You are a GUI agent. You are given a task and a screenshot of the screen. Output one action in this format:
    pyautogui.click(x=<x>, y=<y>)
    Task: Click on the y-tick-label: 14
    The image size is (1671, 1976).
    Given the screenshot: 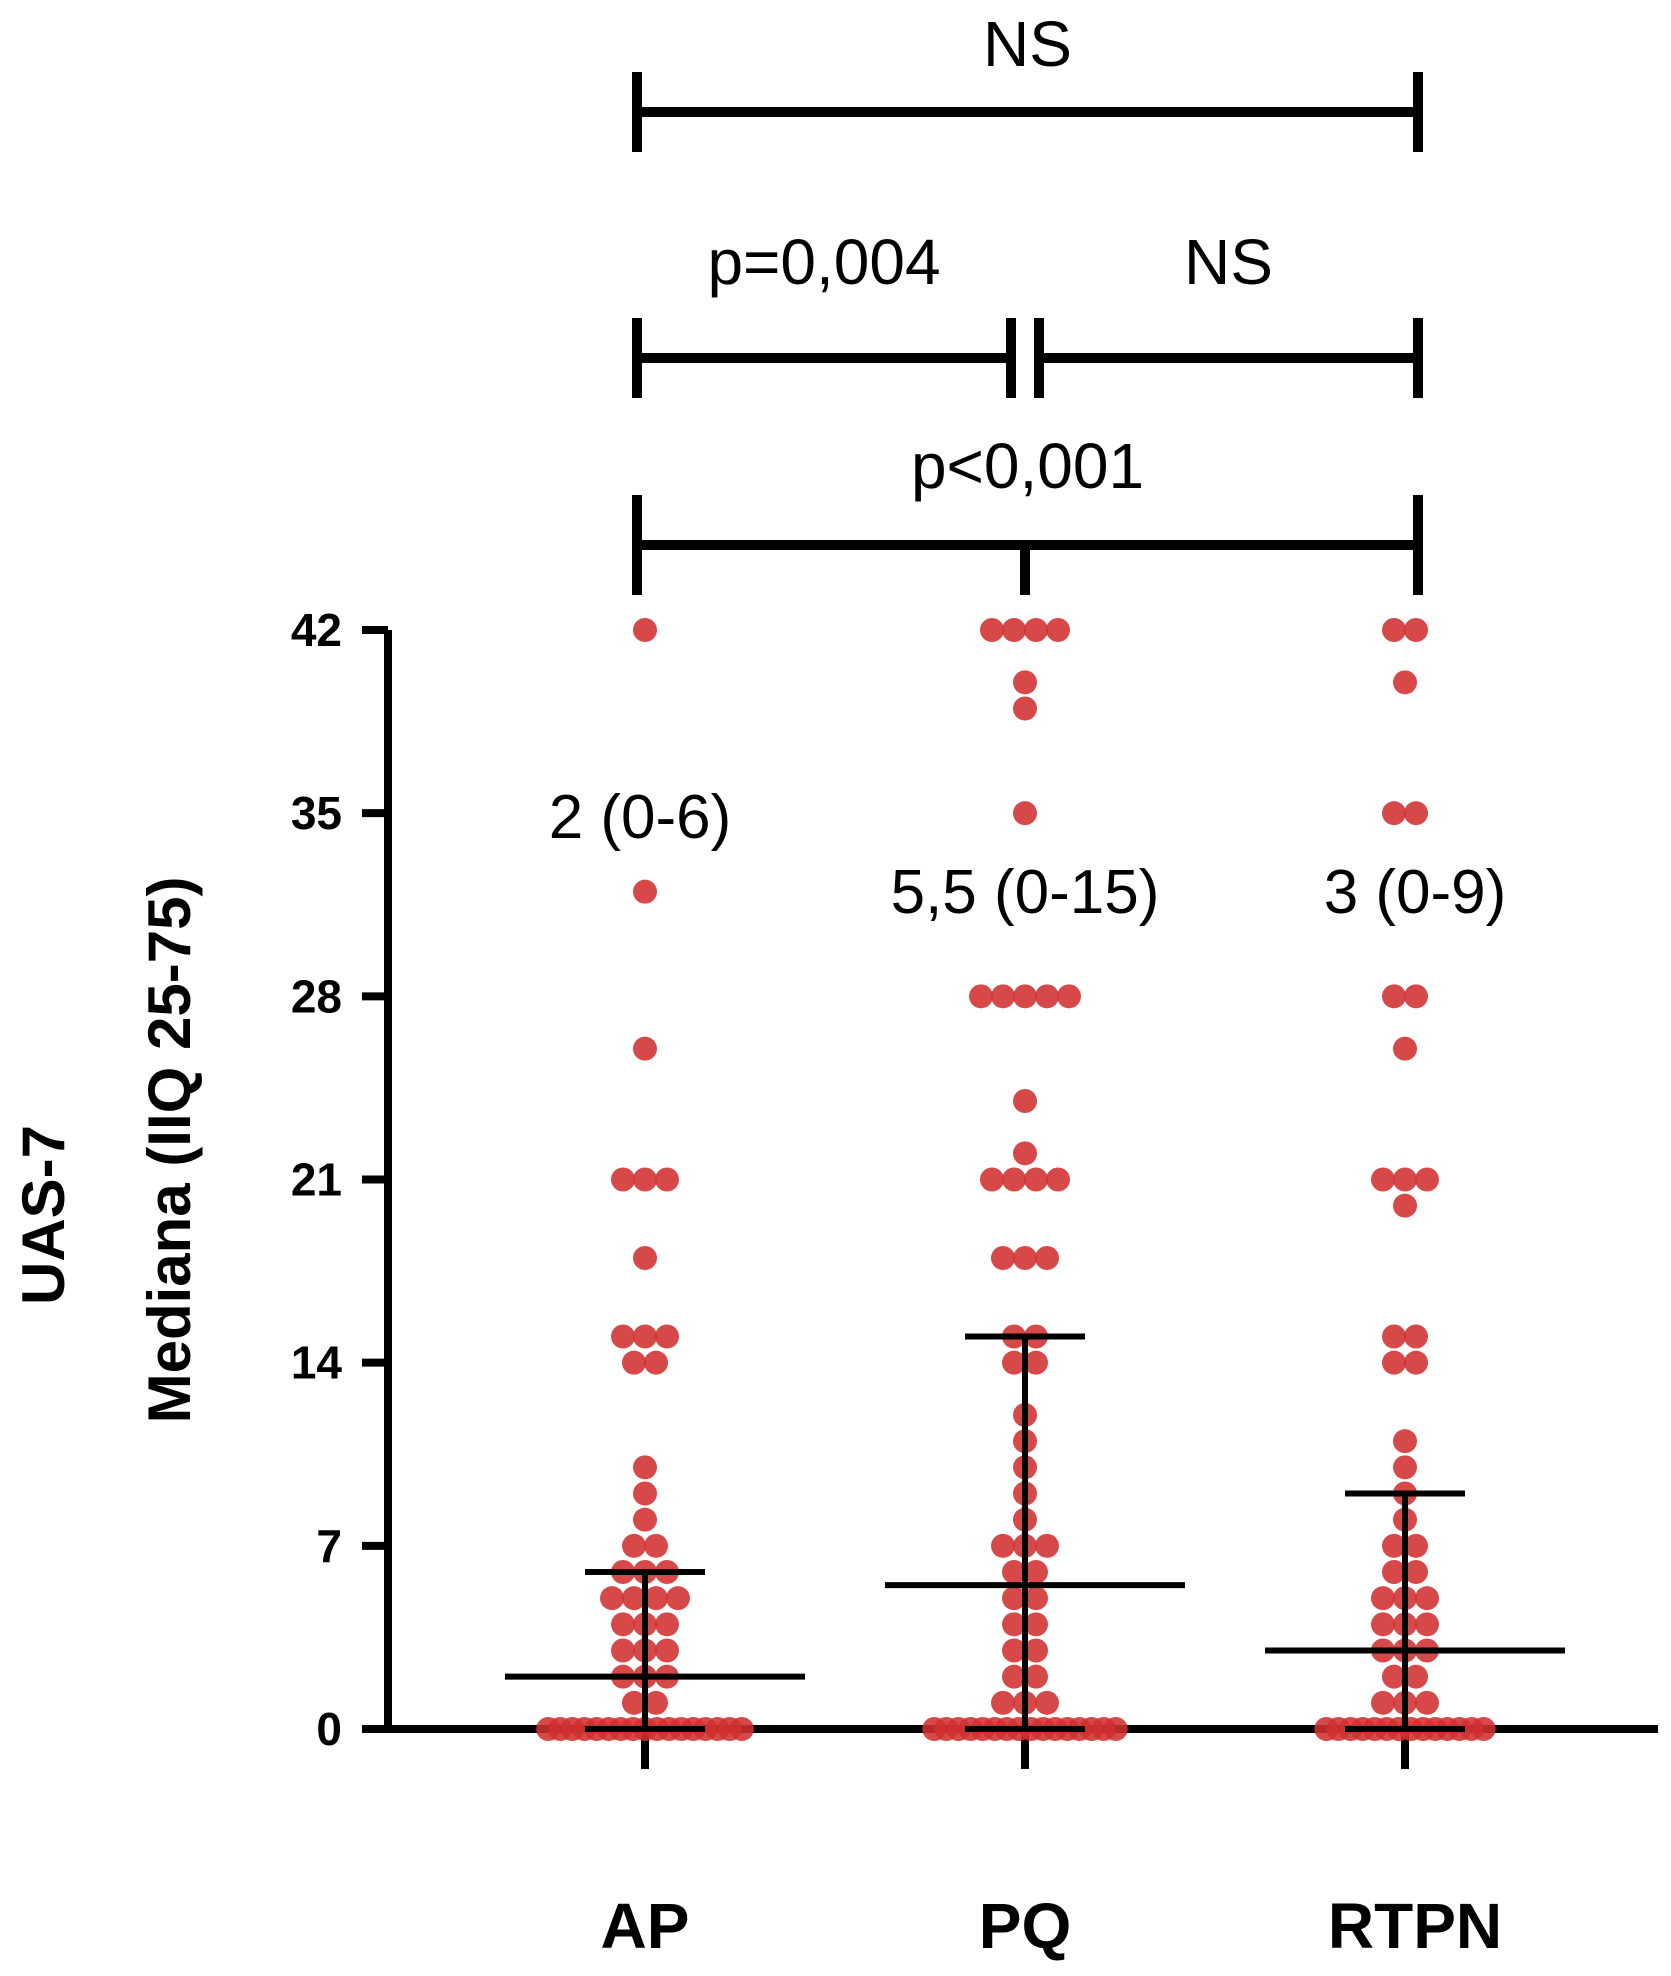 What is the action you would take?
    pyautogui.click(x=317, y=1363)
    